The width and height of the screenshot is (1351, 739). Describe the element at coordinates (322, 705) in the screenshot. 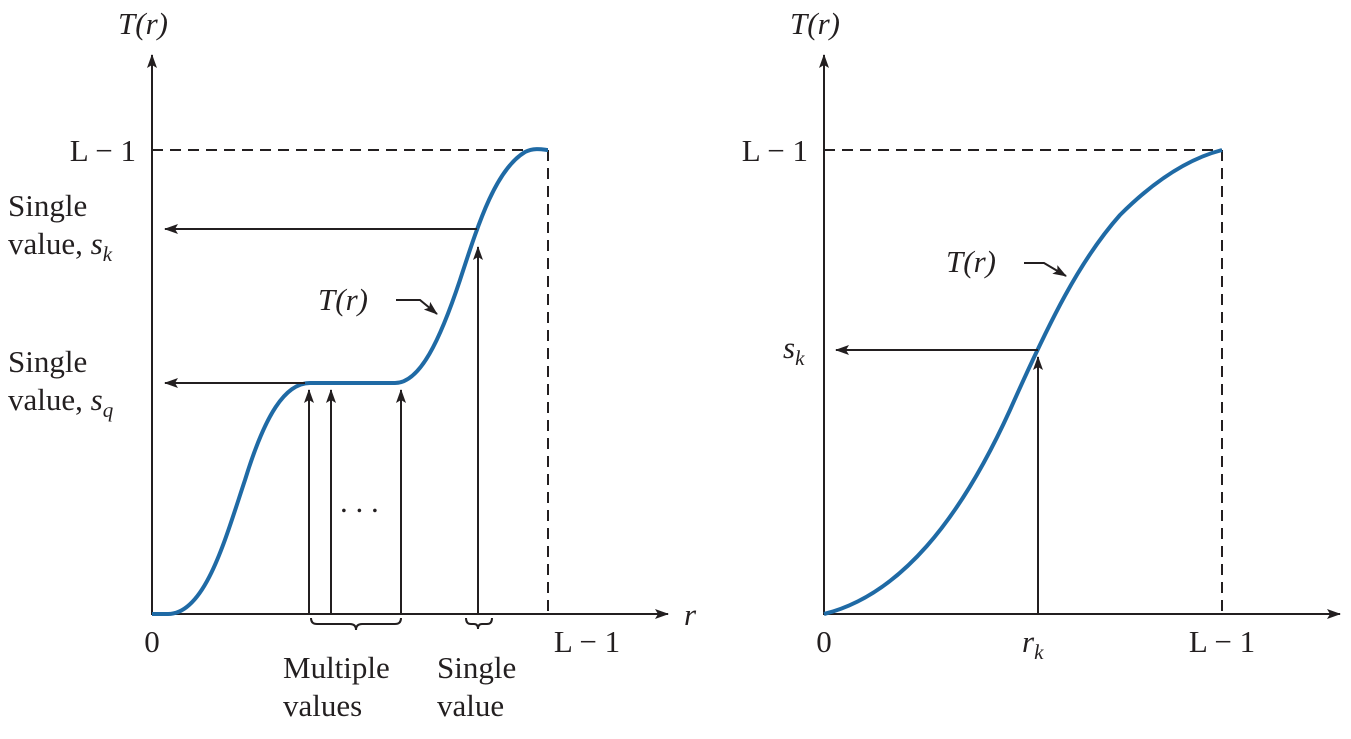

I see `multiple-values-line2: values` at that location.